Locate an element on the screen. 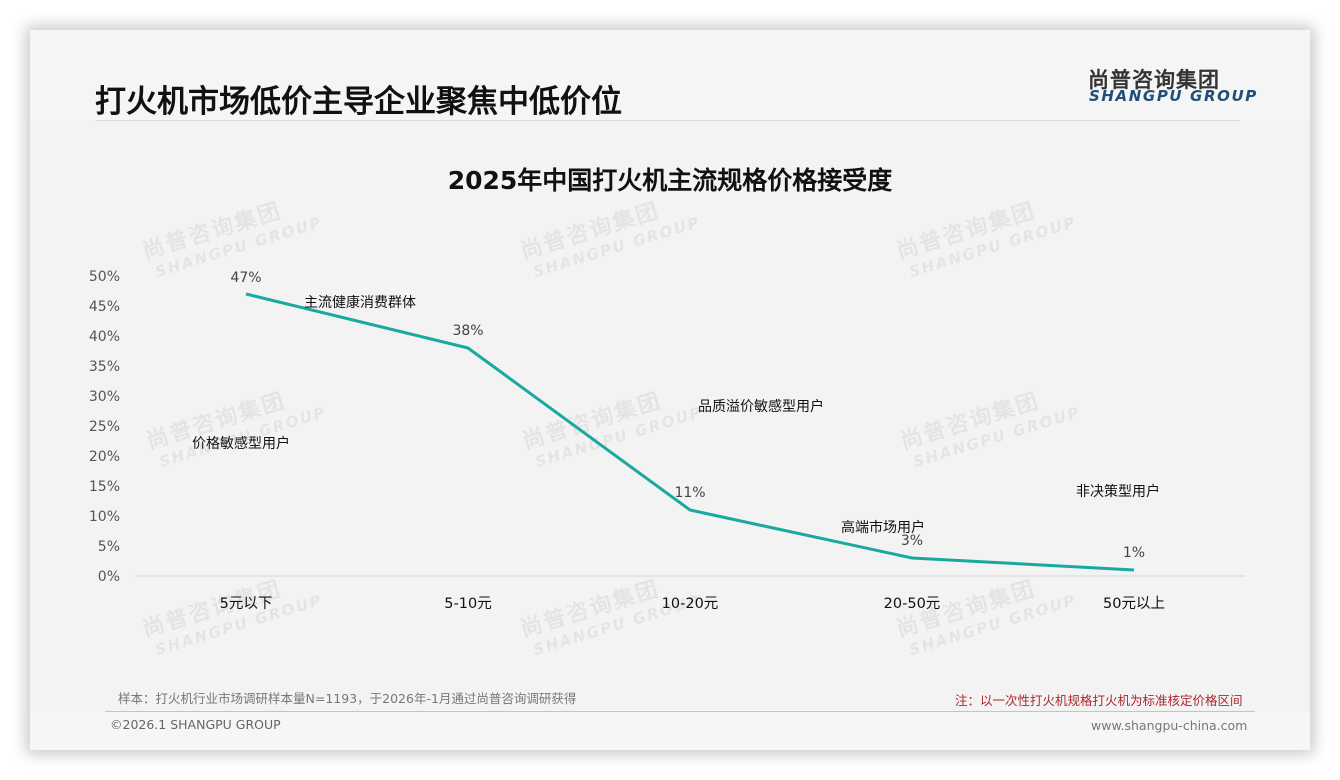 The image size is (1340, 780). copyright: ©2026.1 SHANGPU GROUP is located at coordinates (195, 724).